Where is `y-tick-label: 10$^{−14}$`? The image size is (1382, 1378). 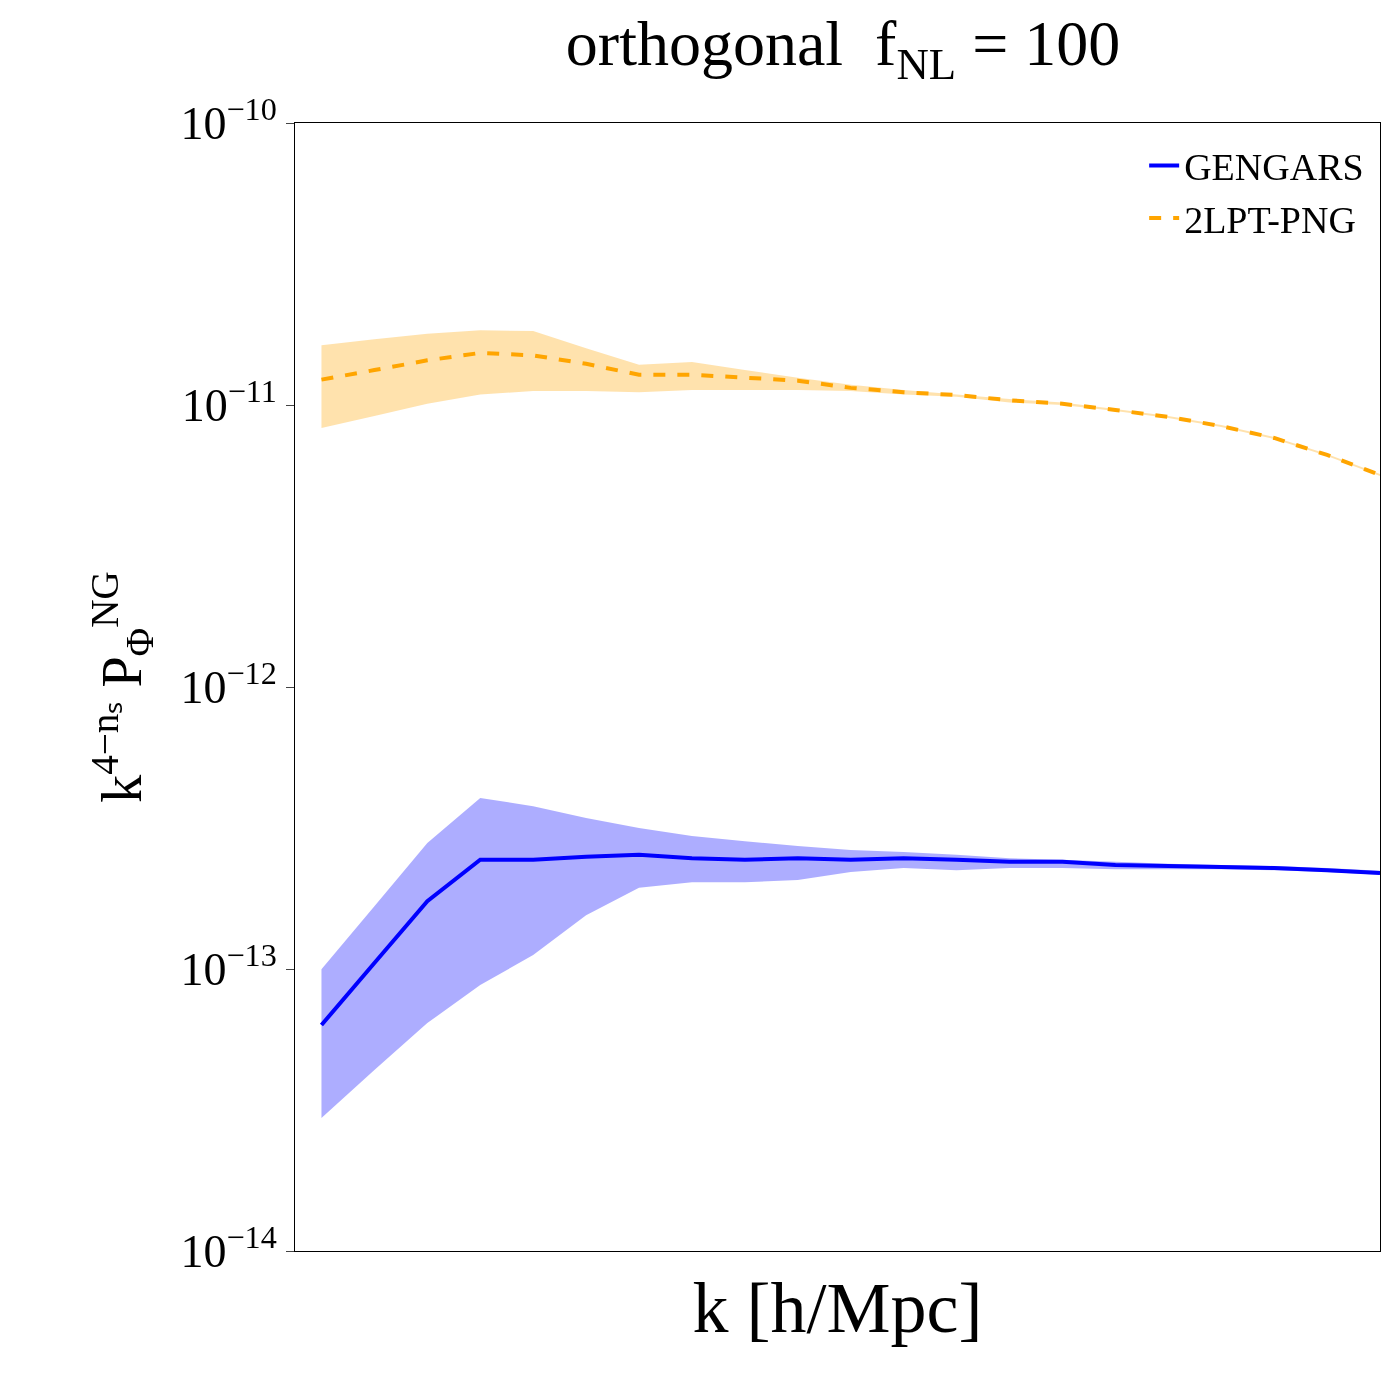
y-tick-label: 10$^{−14}$ is located at coordinates (228, 1248).